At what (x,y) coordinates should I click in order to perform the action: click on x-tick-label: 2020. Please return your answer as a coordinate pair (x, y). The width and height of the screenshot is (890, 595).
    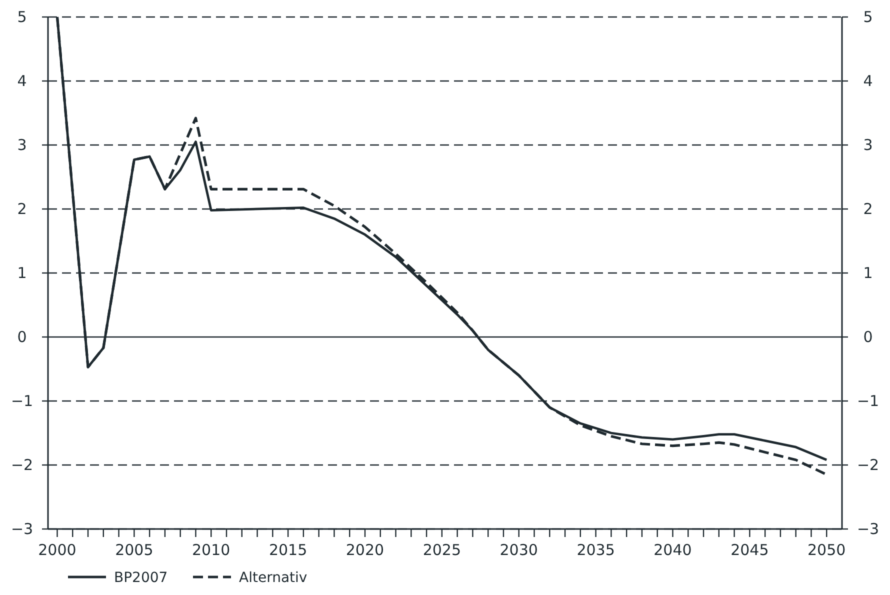
    Looking at the image, I should click on (365, 550).